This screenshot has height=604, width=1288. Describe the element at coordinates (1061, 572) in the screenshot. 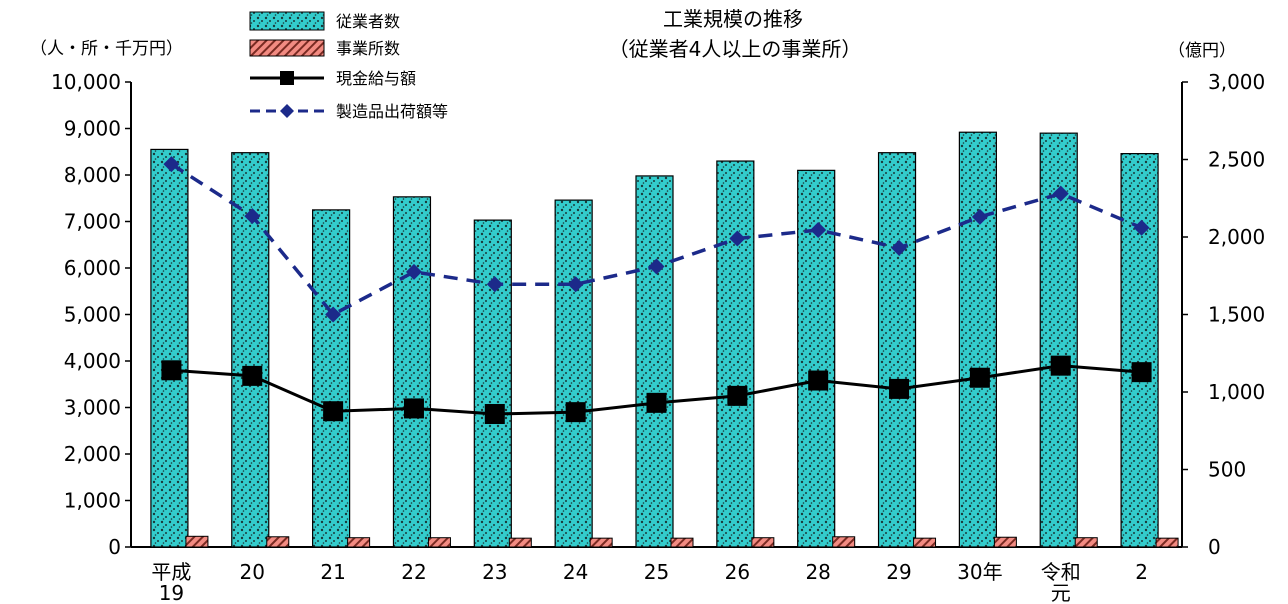

I see `x-tick-label: 令和` at that location.